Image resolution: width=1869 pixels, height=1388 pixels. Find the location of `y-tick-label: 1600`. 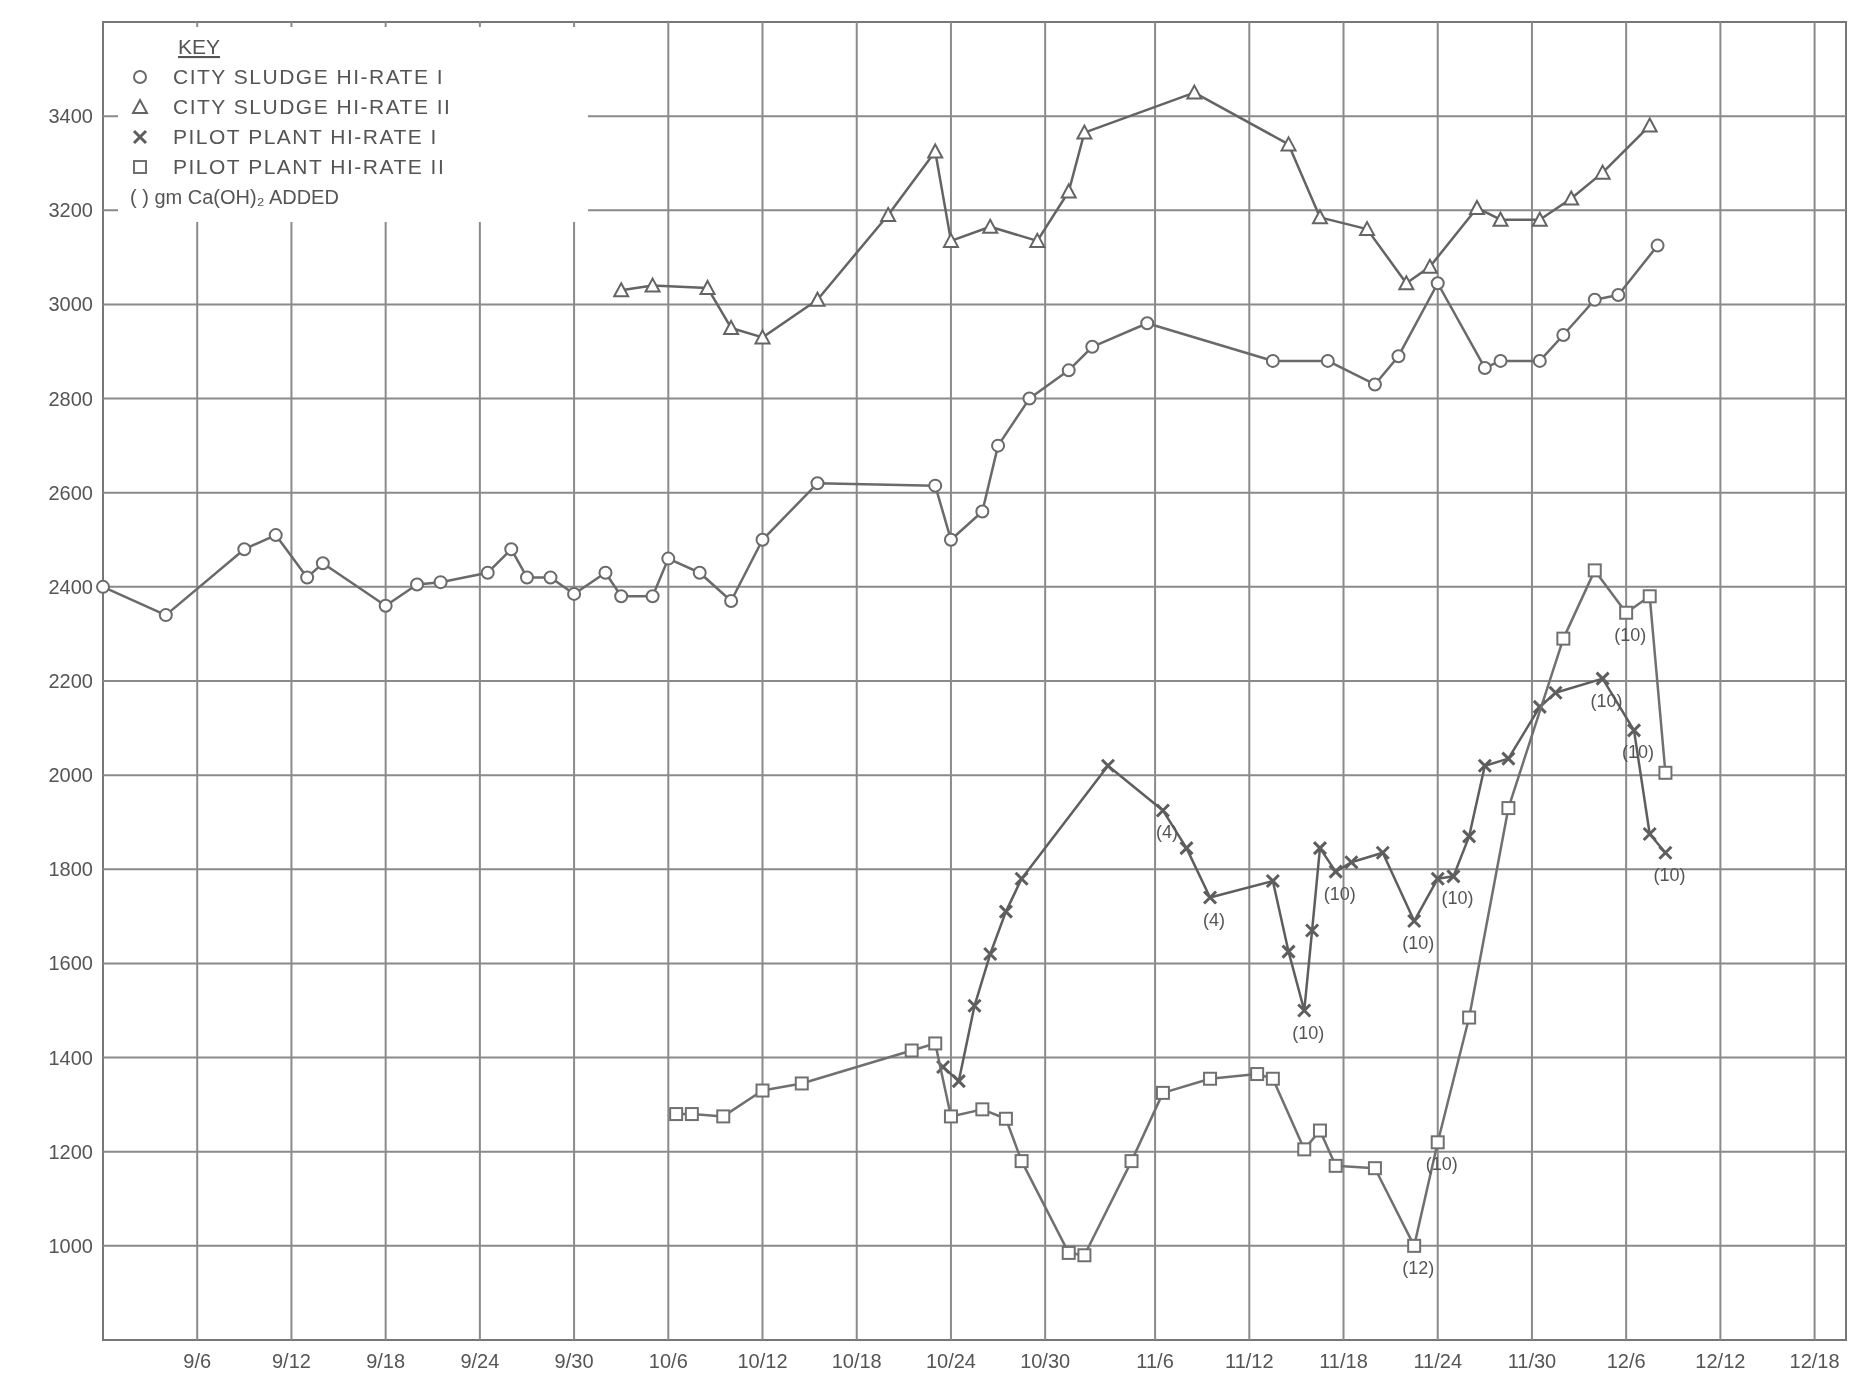

y-tick-label: 1600 is located at coordinates (70, 963).